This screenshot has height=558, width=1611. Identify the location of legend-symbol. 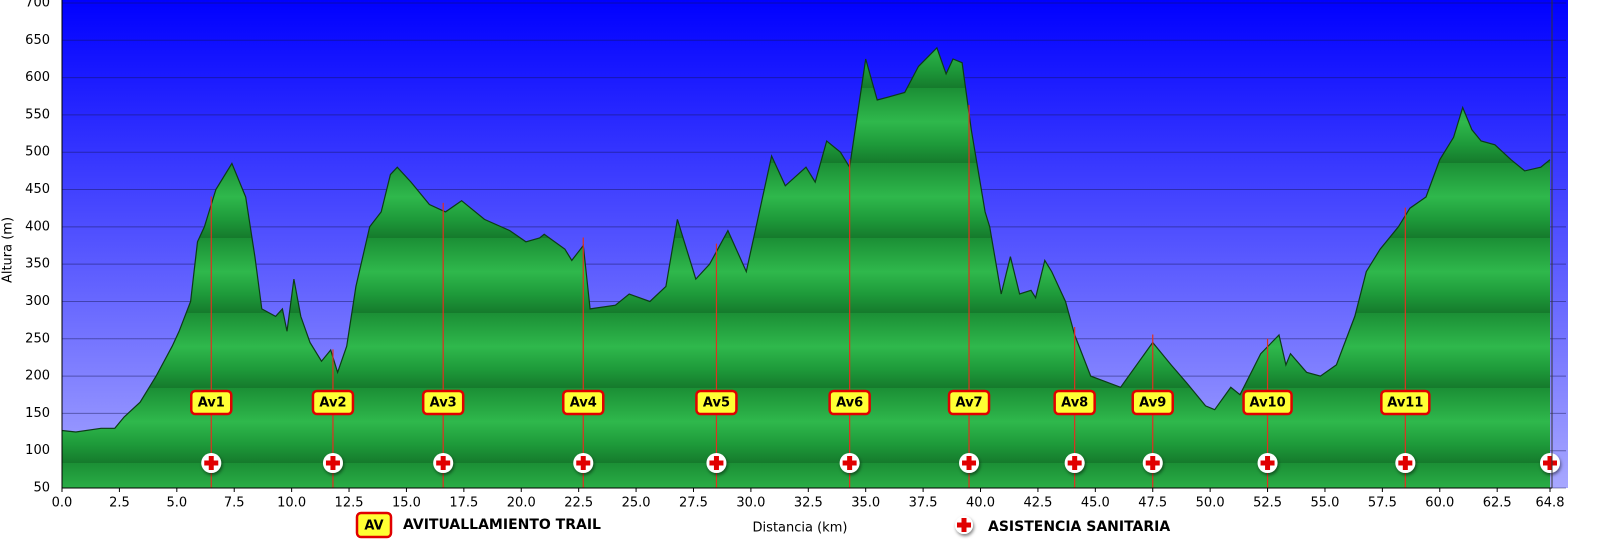
(374, 525).